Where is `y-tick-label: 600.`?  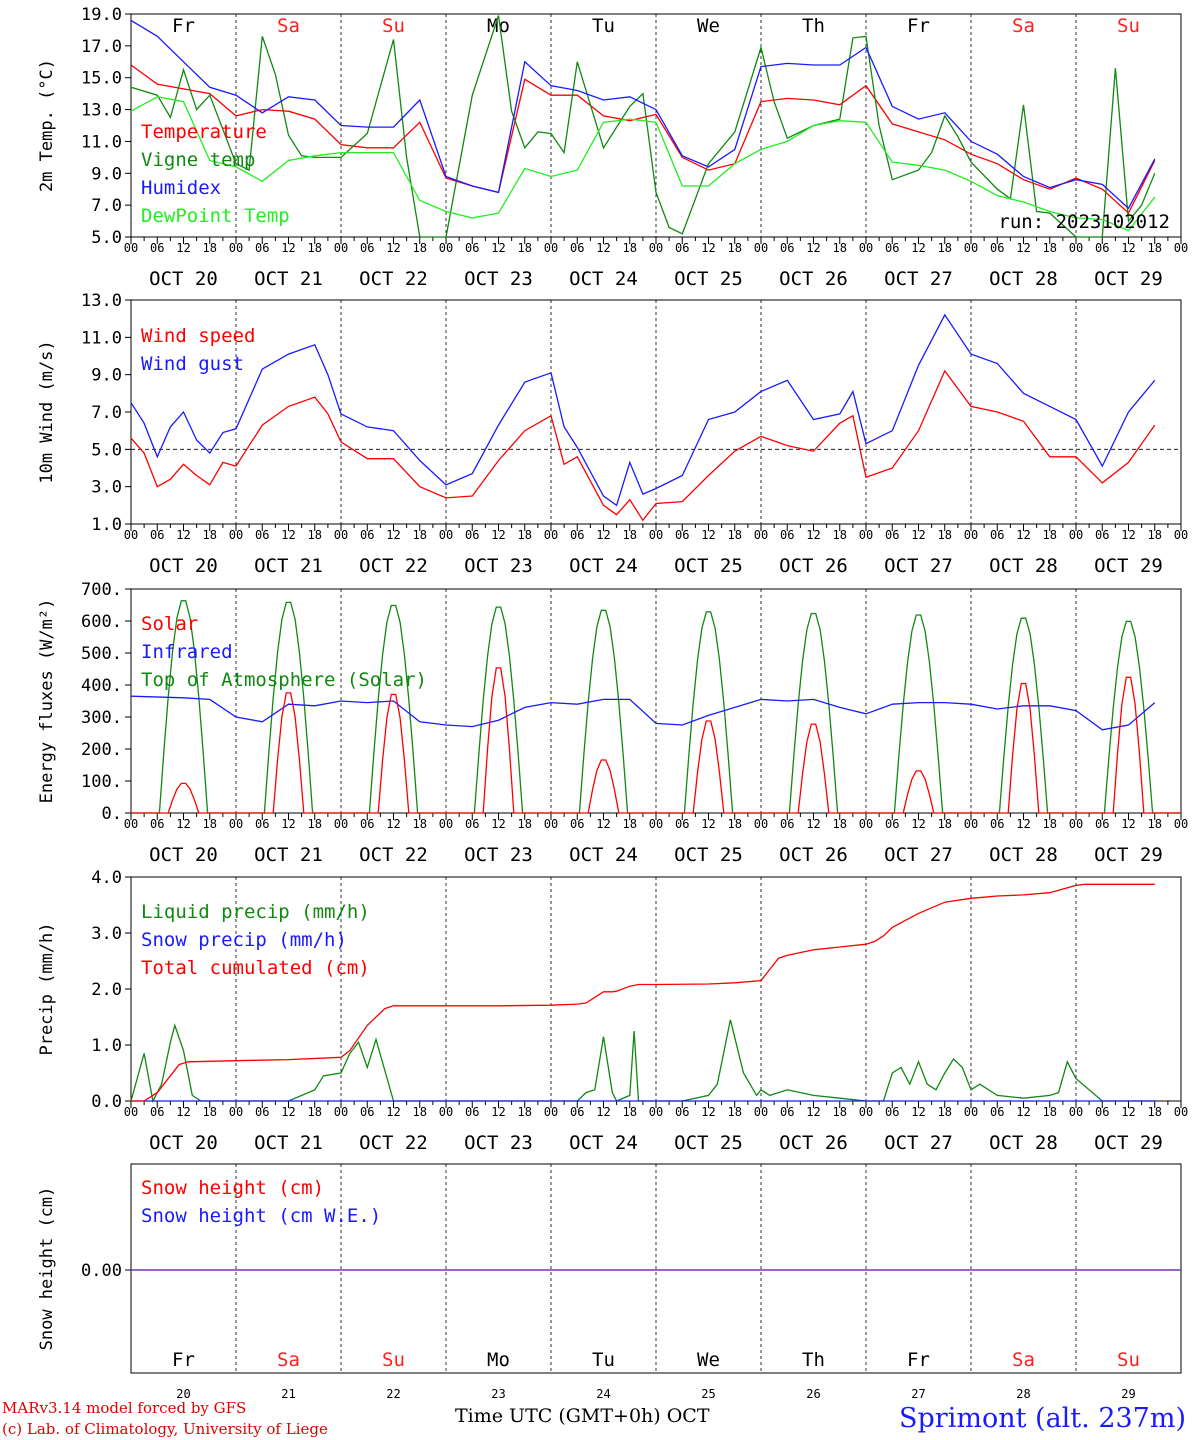
y-tick-label: 600. is located at coordinates (101, 622).